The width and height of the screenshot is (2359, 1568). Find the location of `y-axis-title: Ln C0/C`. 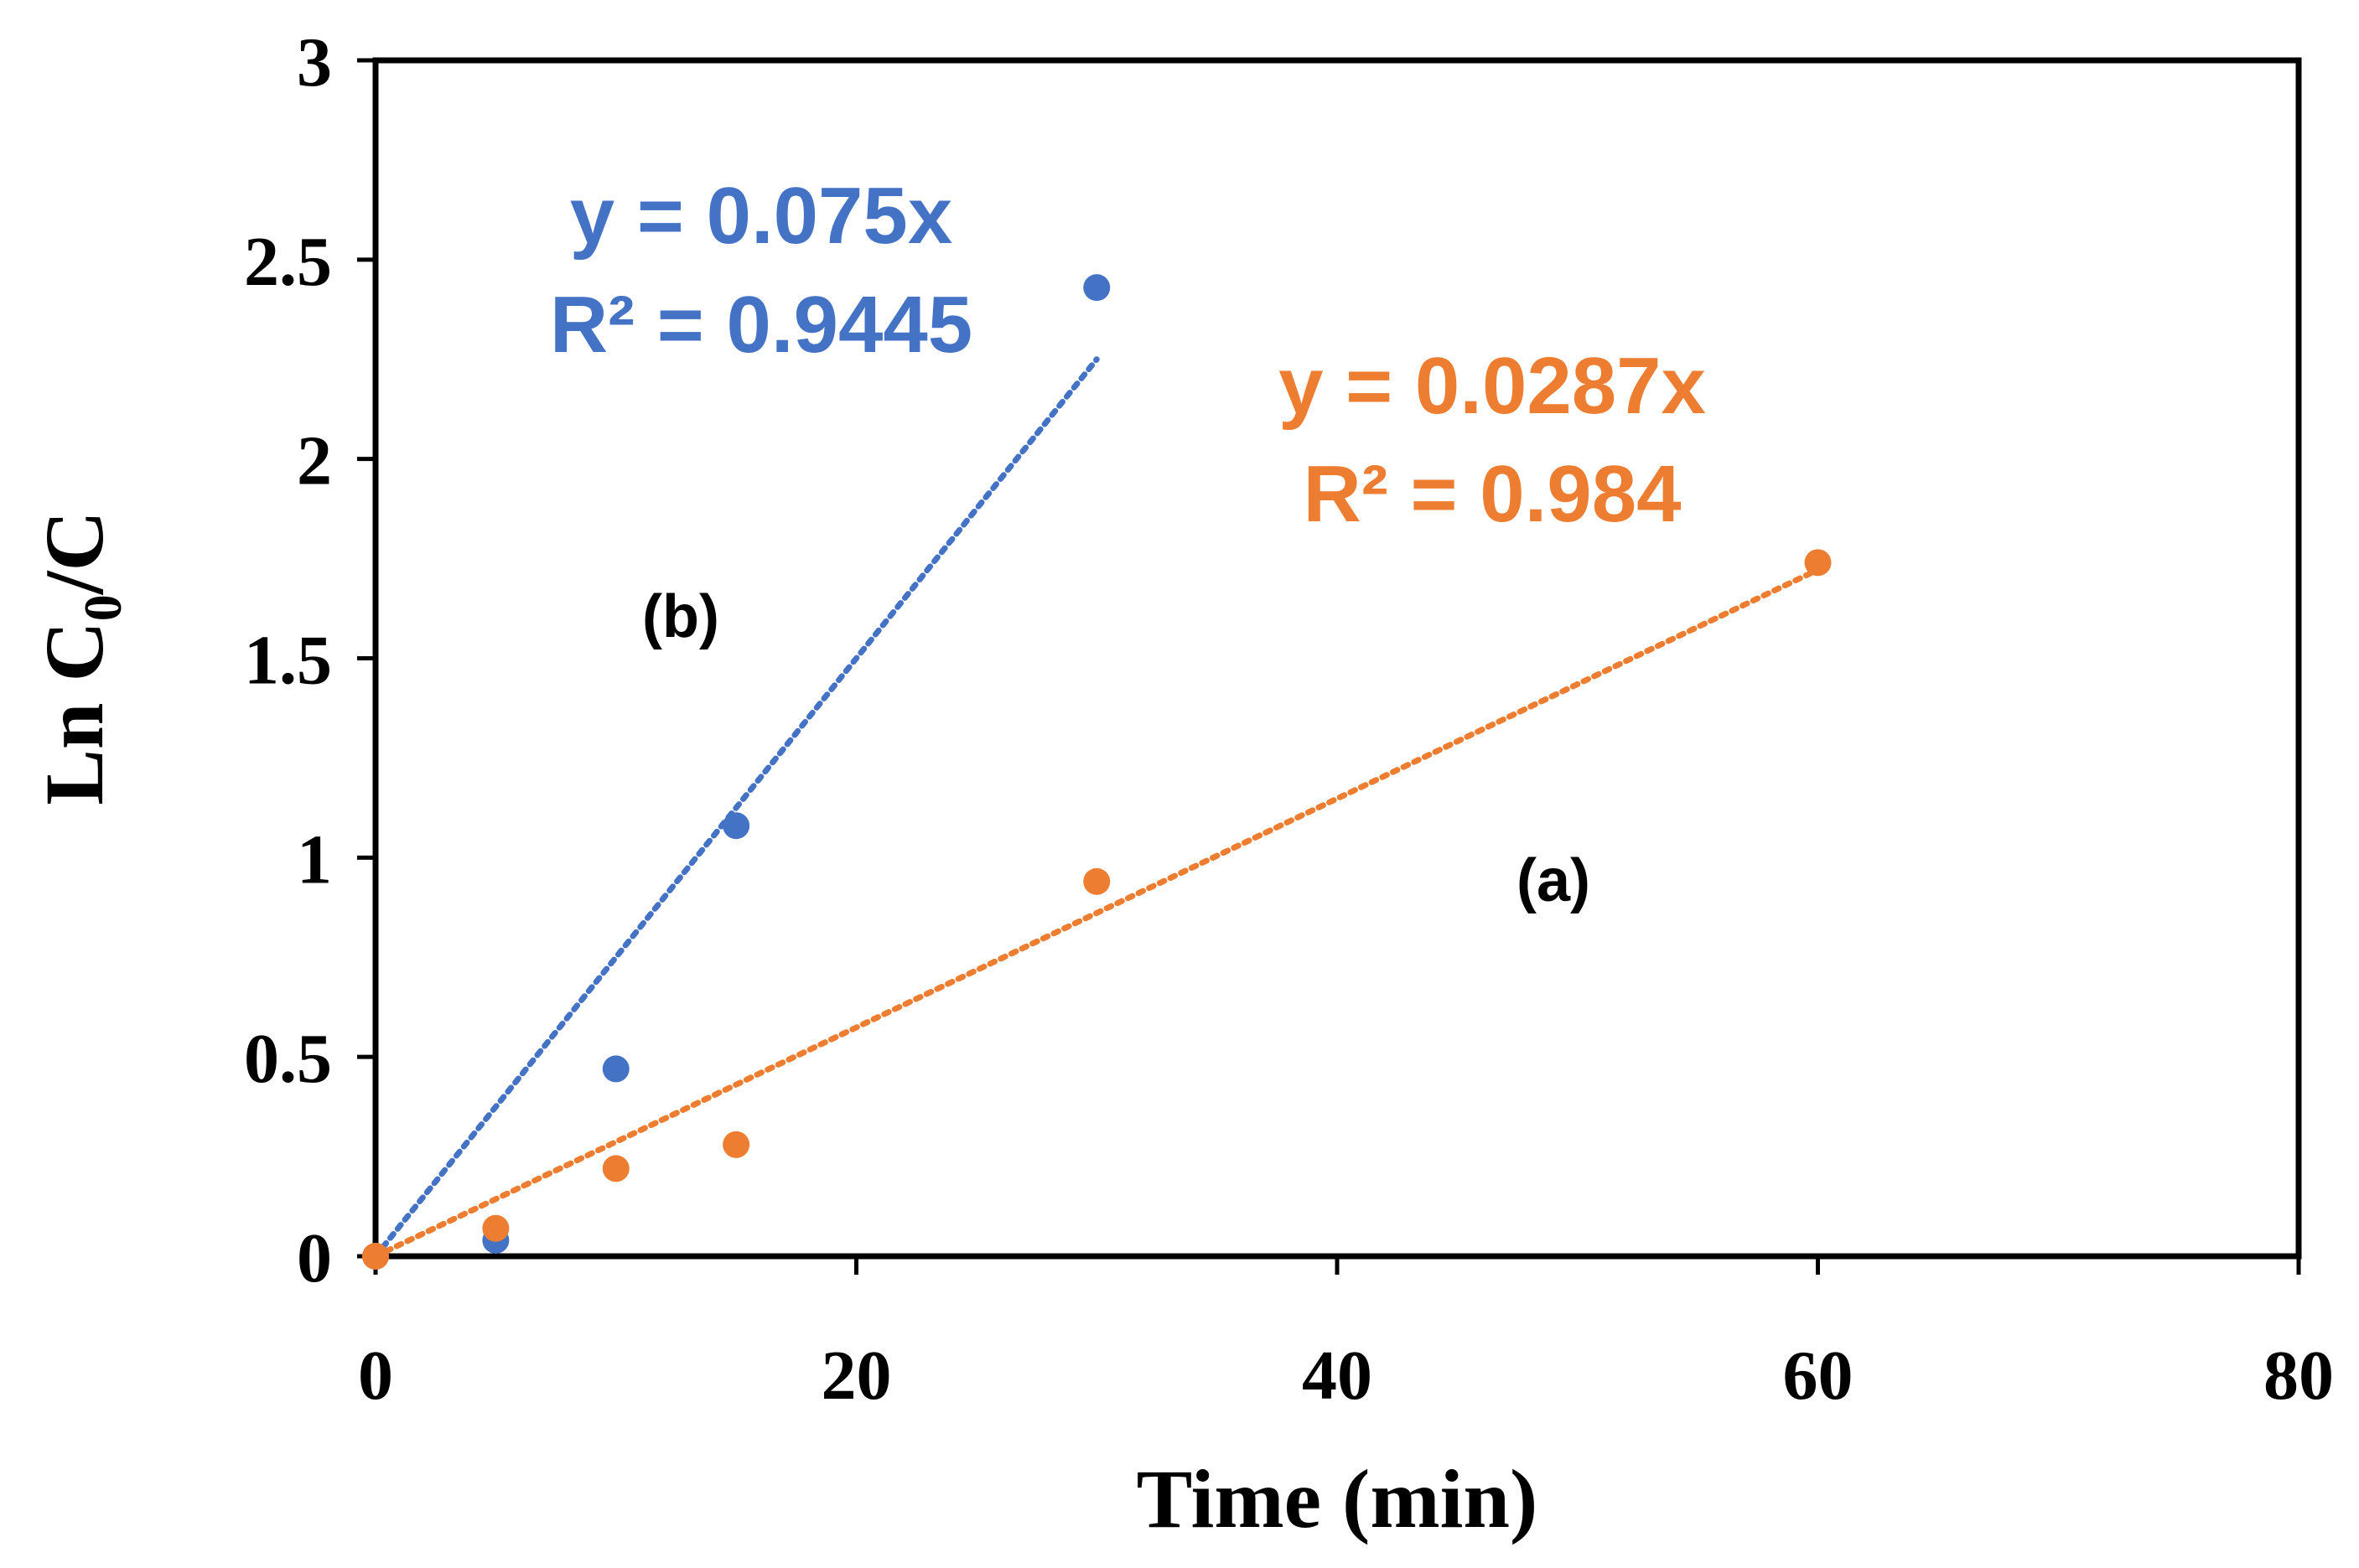

y-axis-title: Ln C0/C is located at coordinates (80, 657).